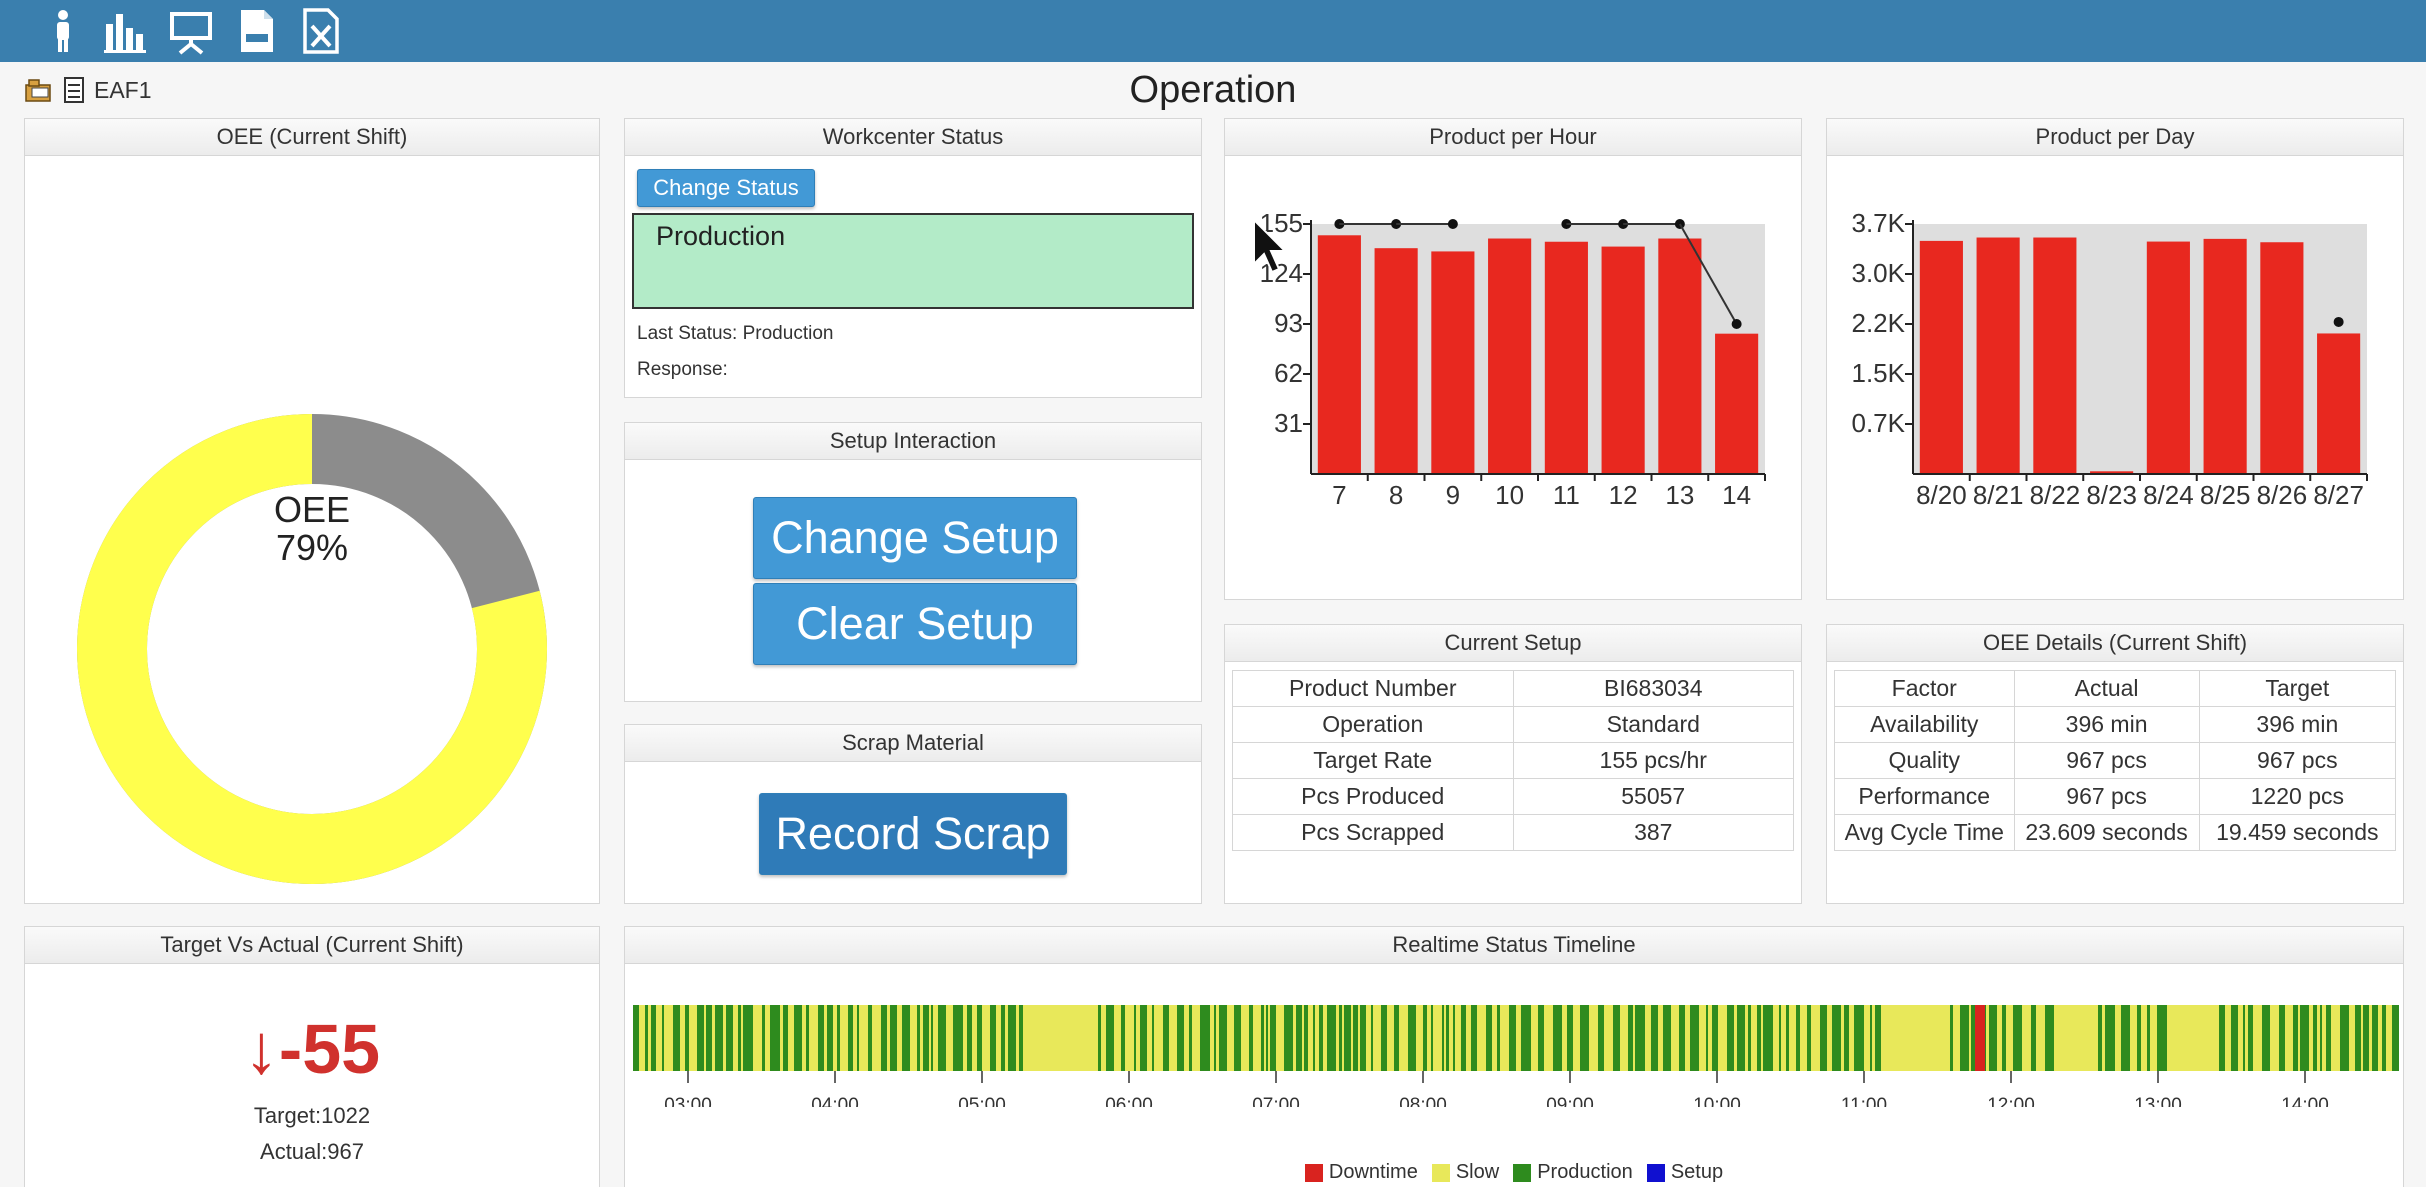 The image size is (2426, 1187). Describe the element at coordinates (915, 538) in the screenshot. I see `change-setup-button: Change Setup` at that location.